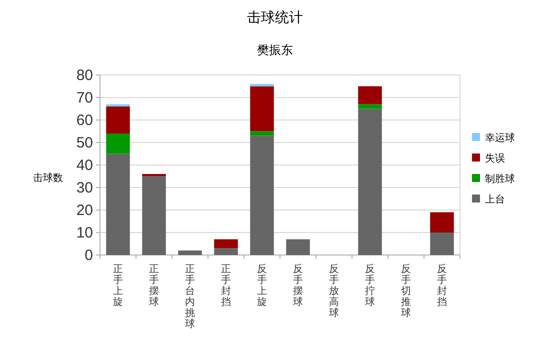 This screenshot has width=550, height=341. I want to click on y-tick-label: 0, so click(88, 255).